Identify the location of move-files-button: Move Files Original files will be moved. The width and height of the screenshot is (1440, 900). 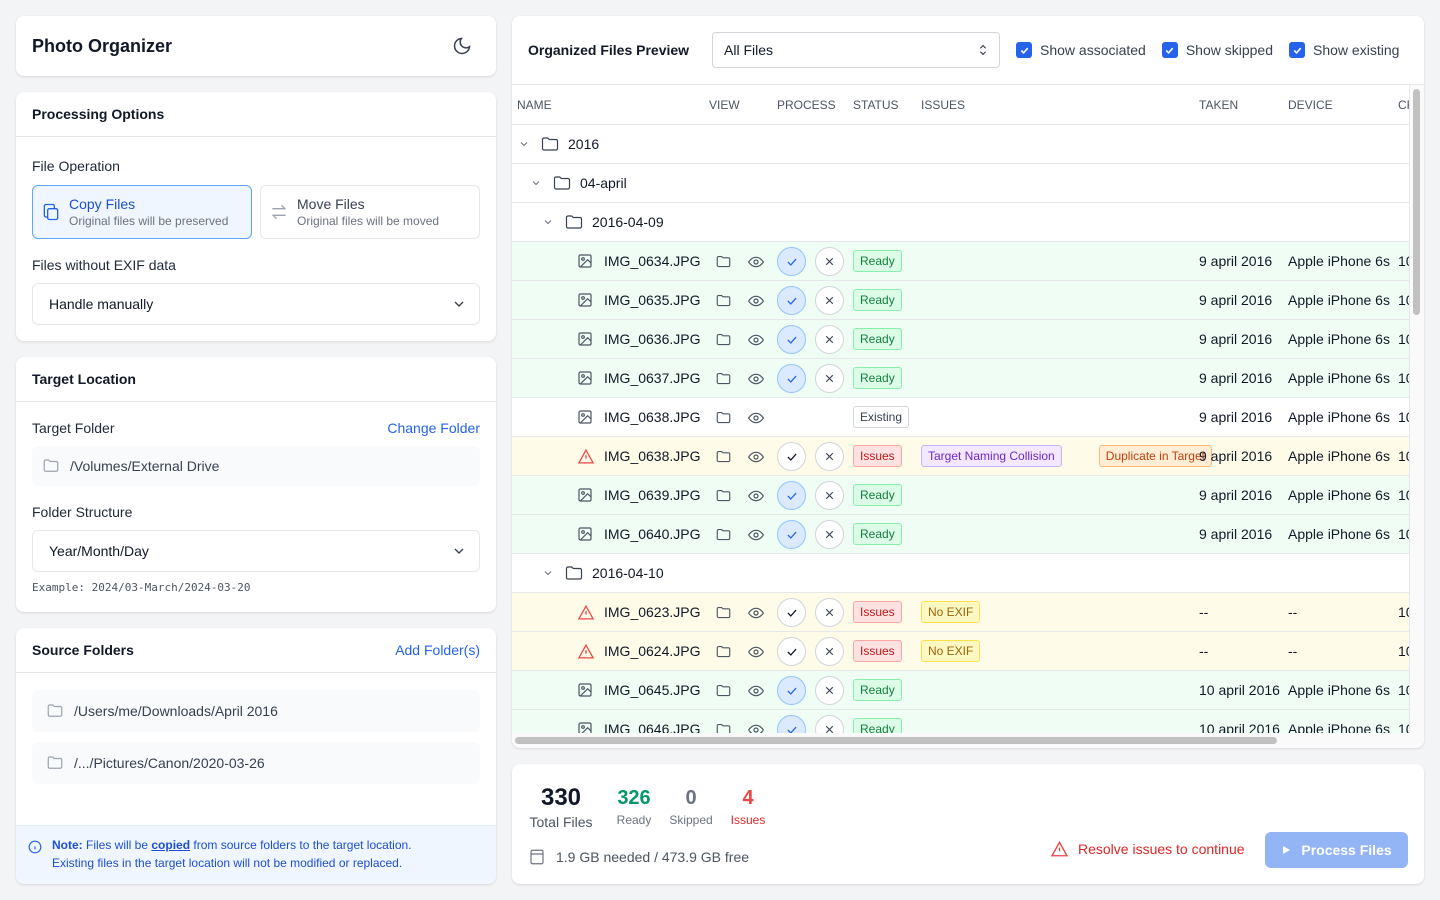
(370, 212).